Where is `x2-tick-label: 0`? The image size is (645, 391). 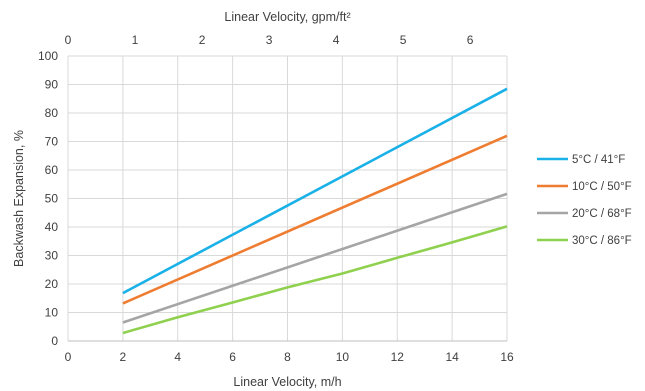 x2-tick-label: 0 is located at coordinates (68, 40).